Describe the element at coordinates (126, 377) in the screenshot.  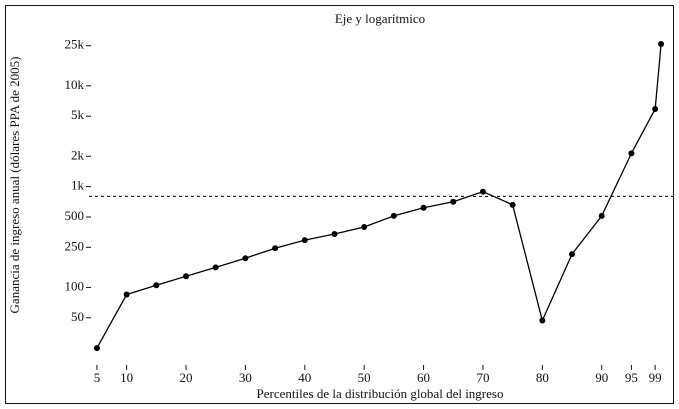
I see `x-tick-label: 10` at that location.